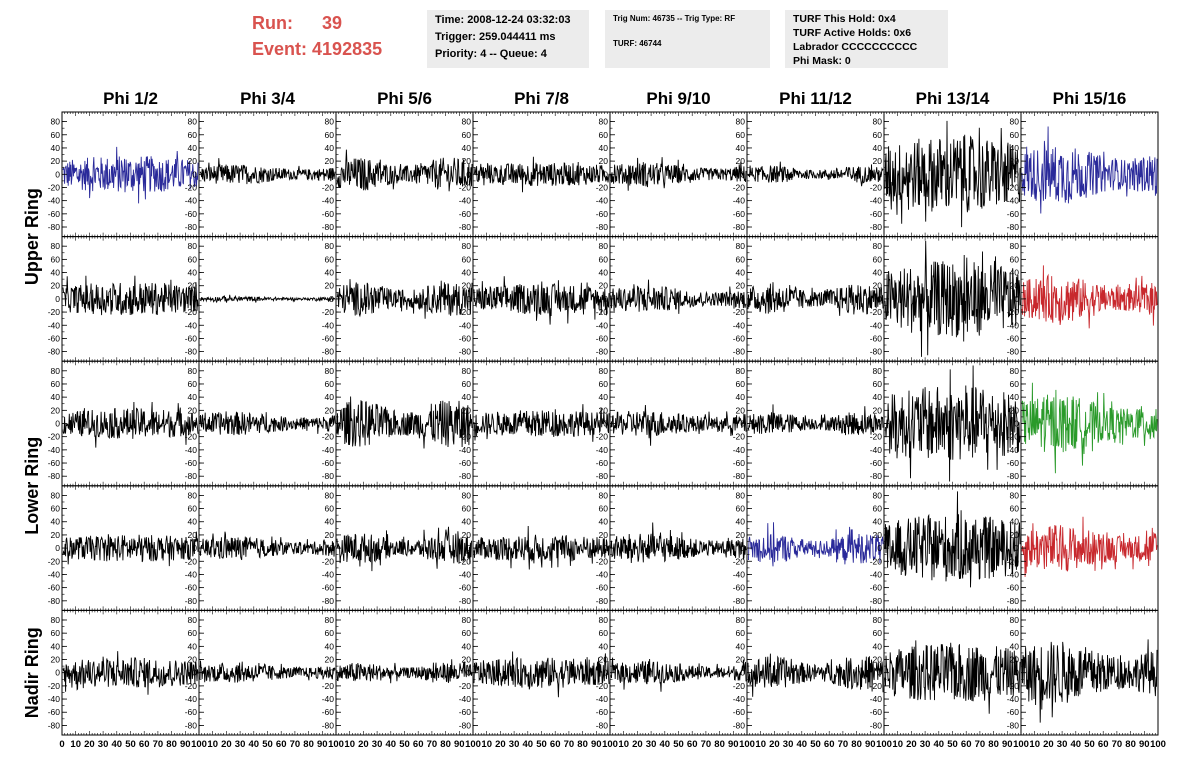 The height and width of the screenshot is (772, 1196). I want to click on ring-label: Nadir Ring, so click(32, 672).